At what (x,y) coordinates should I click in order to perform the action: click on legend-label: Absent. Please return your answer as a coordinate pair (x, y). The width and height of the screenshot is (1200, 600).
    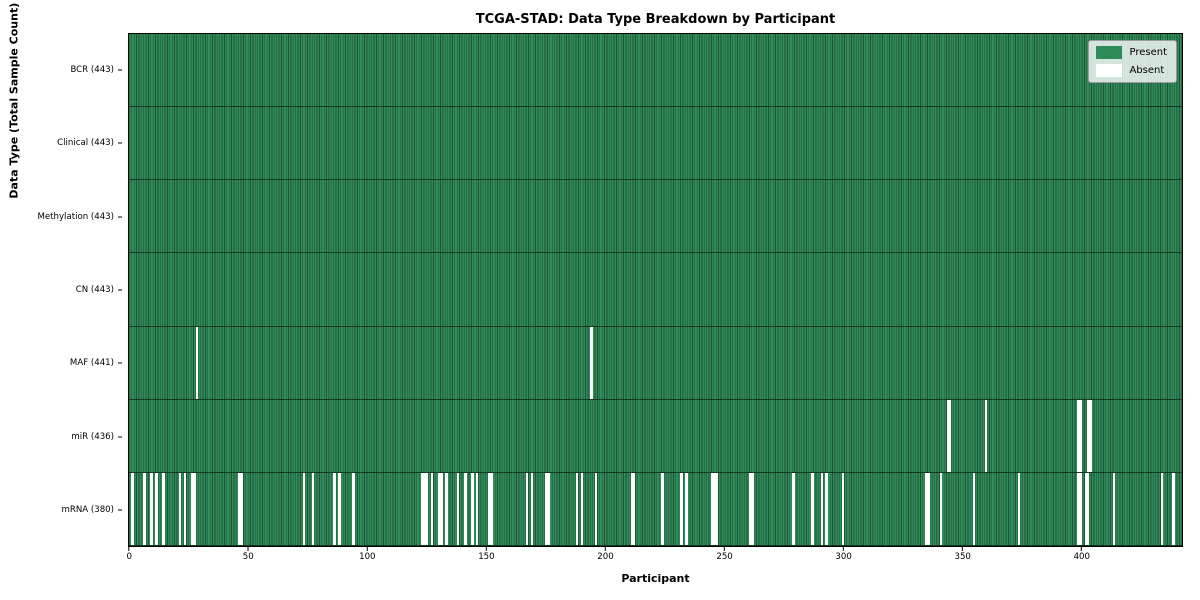
    Looking at the image, I should click on (1147, 70).